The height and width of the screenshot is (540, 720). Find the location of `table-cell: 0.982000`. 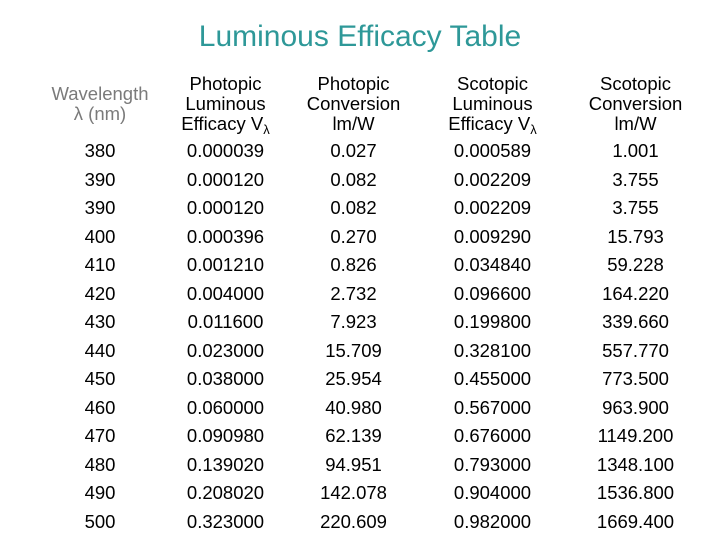

table-cell: 0.982000 is located at coordinates (492, 521).